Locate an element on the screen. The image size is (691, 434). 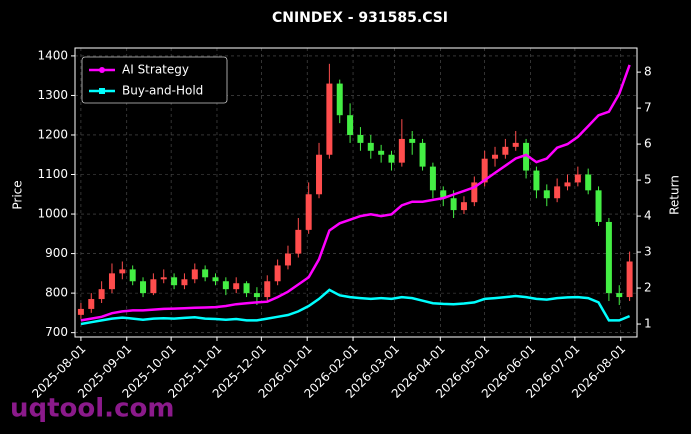
y-tick-label: 1200 is located at coordinates (52, 134).